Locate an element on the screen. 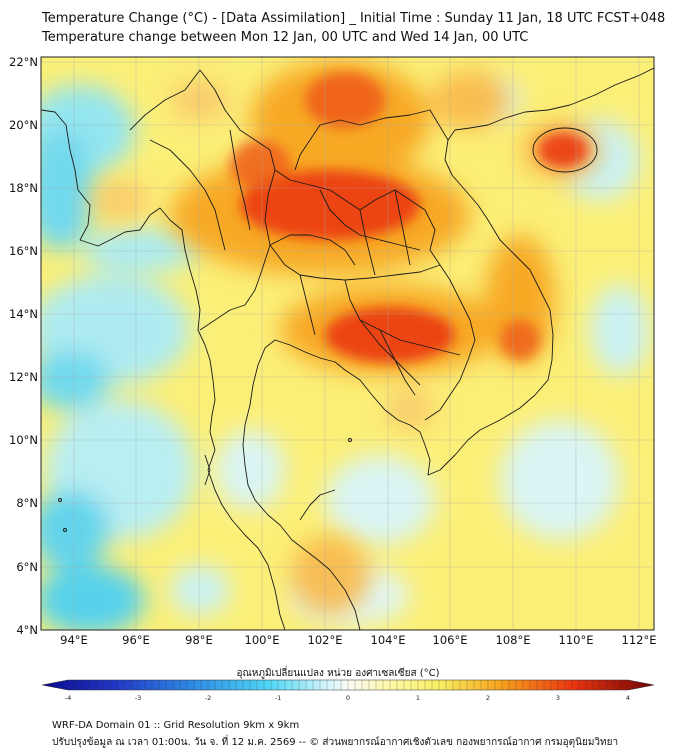 This screenshot has width=676, height=756. lon-label: 112°E is located at coordinates (639, 640).